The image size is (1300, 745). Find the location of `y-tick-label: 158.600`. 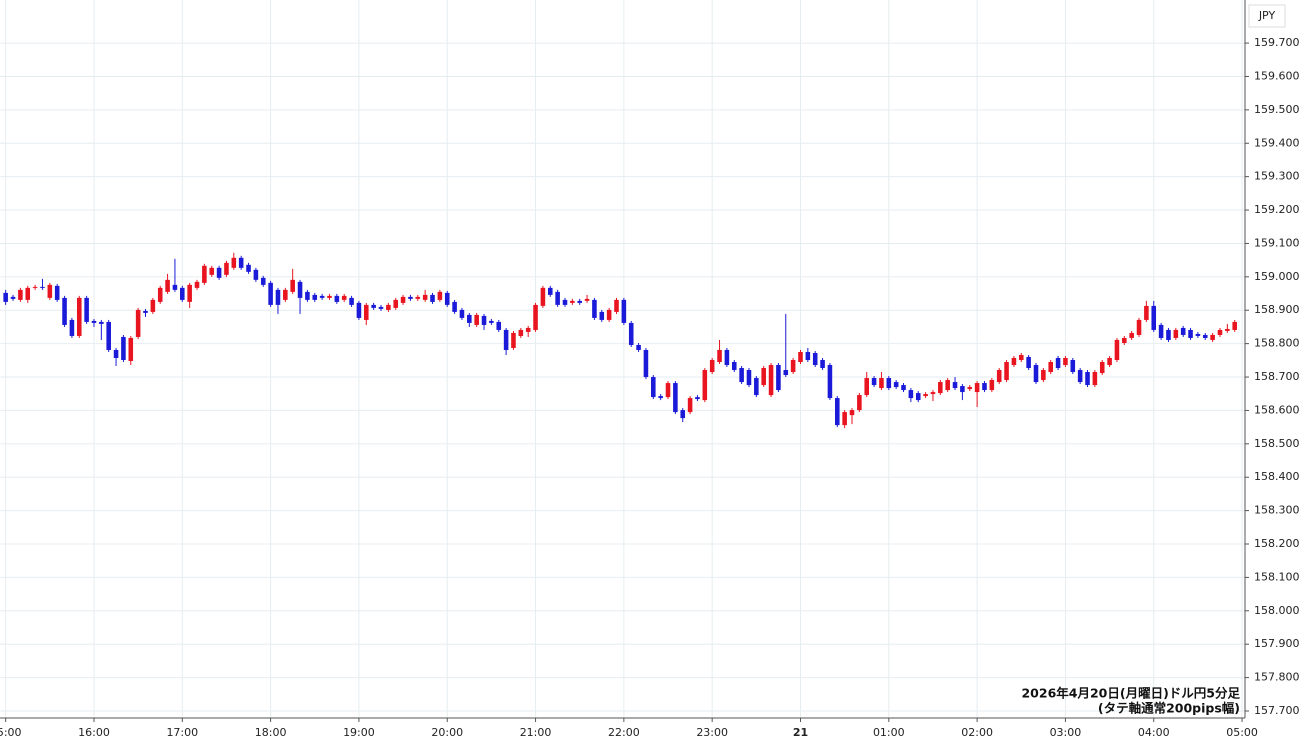

y-tick-label: 158.600 is located at coordinates (1277, 409).